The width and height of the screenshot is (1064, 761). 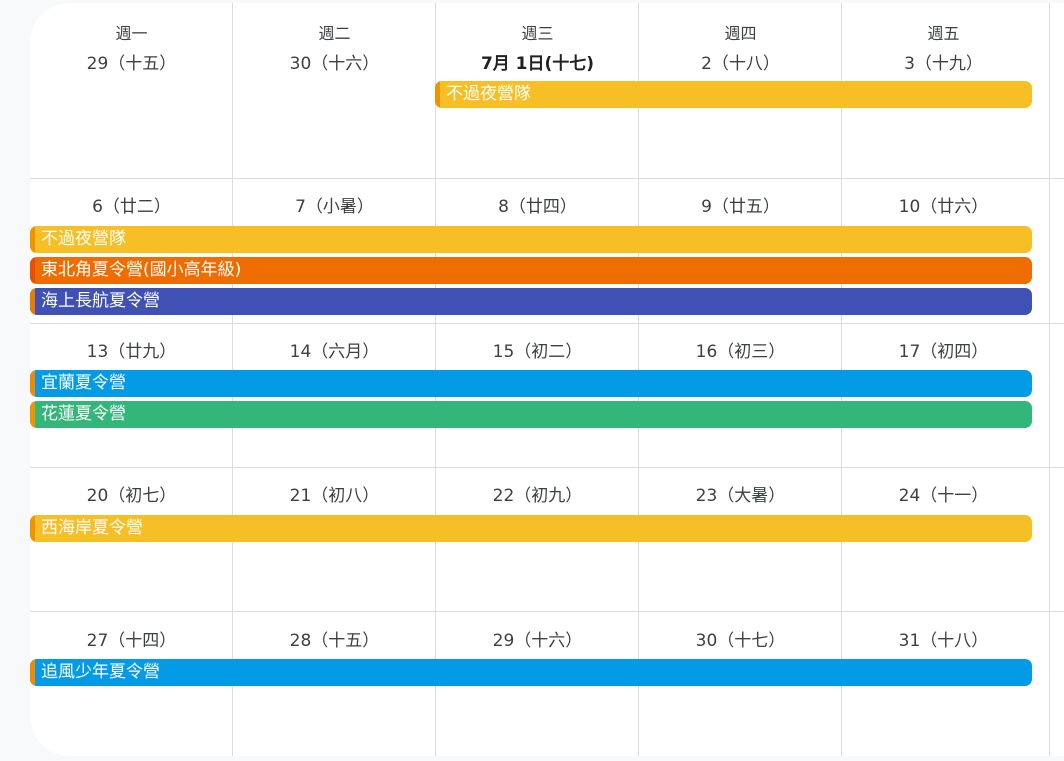 I want to click on day-number: 15（初二）, so click(x=537, y=352).